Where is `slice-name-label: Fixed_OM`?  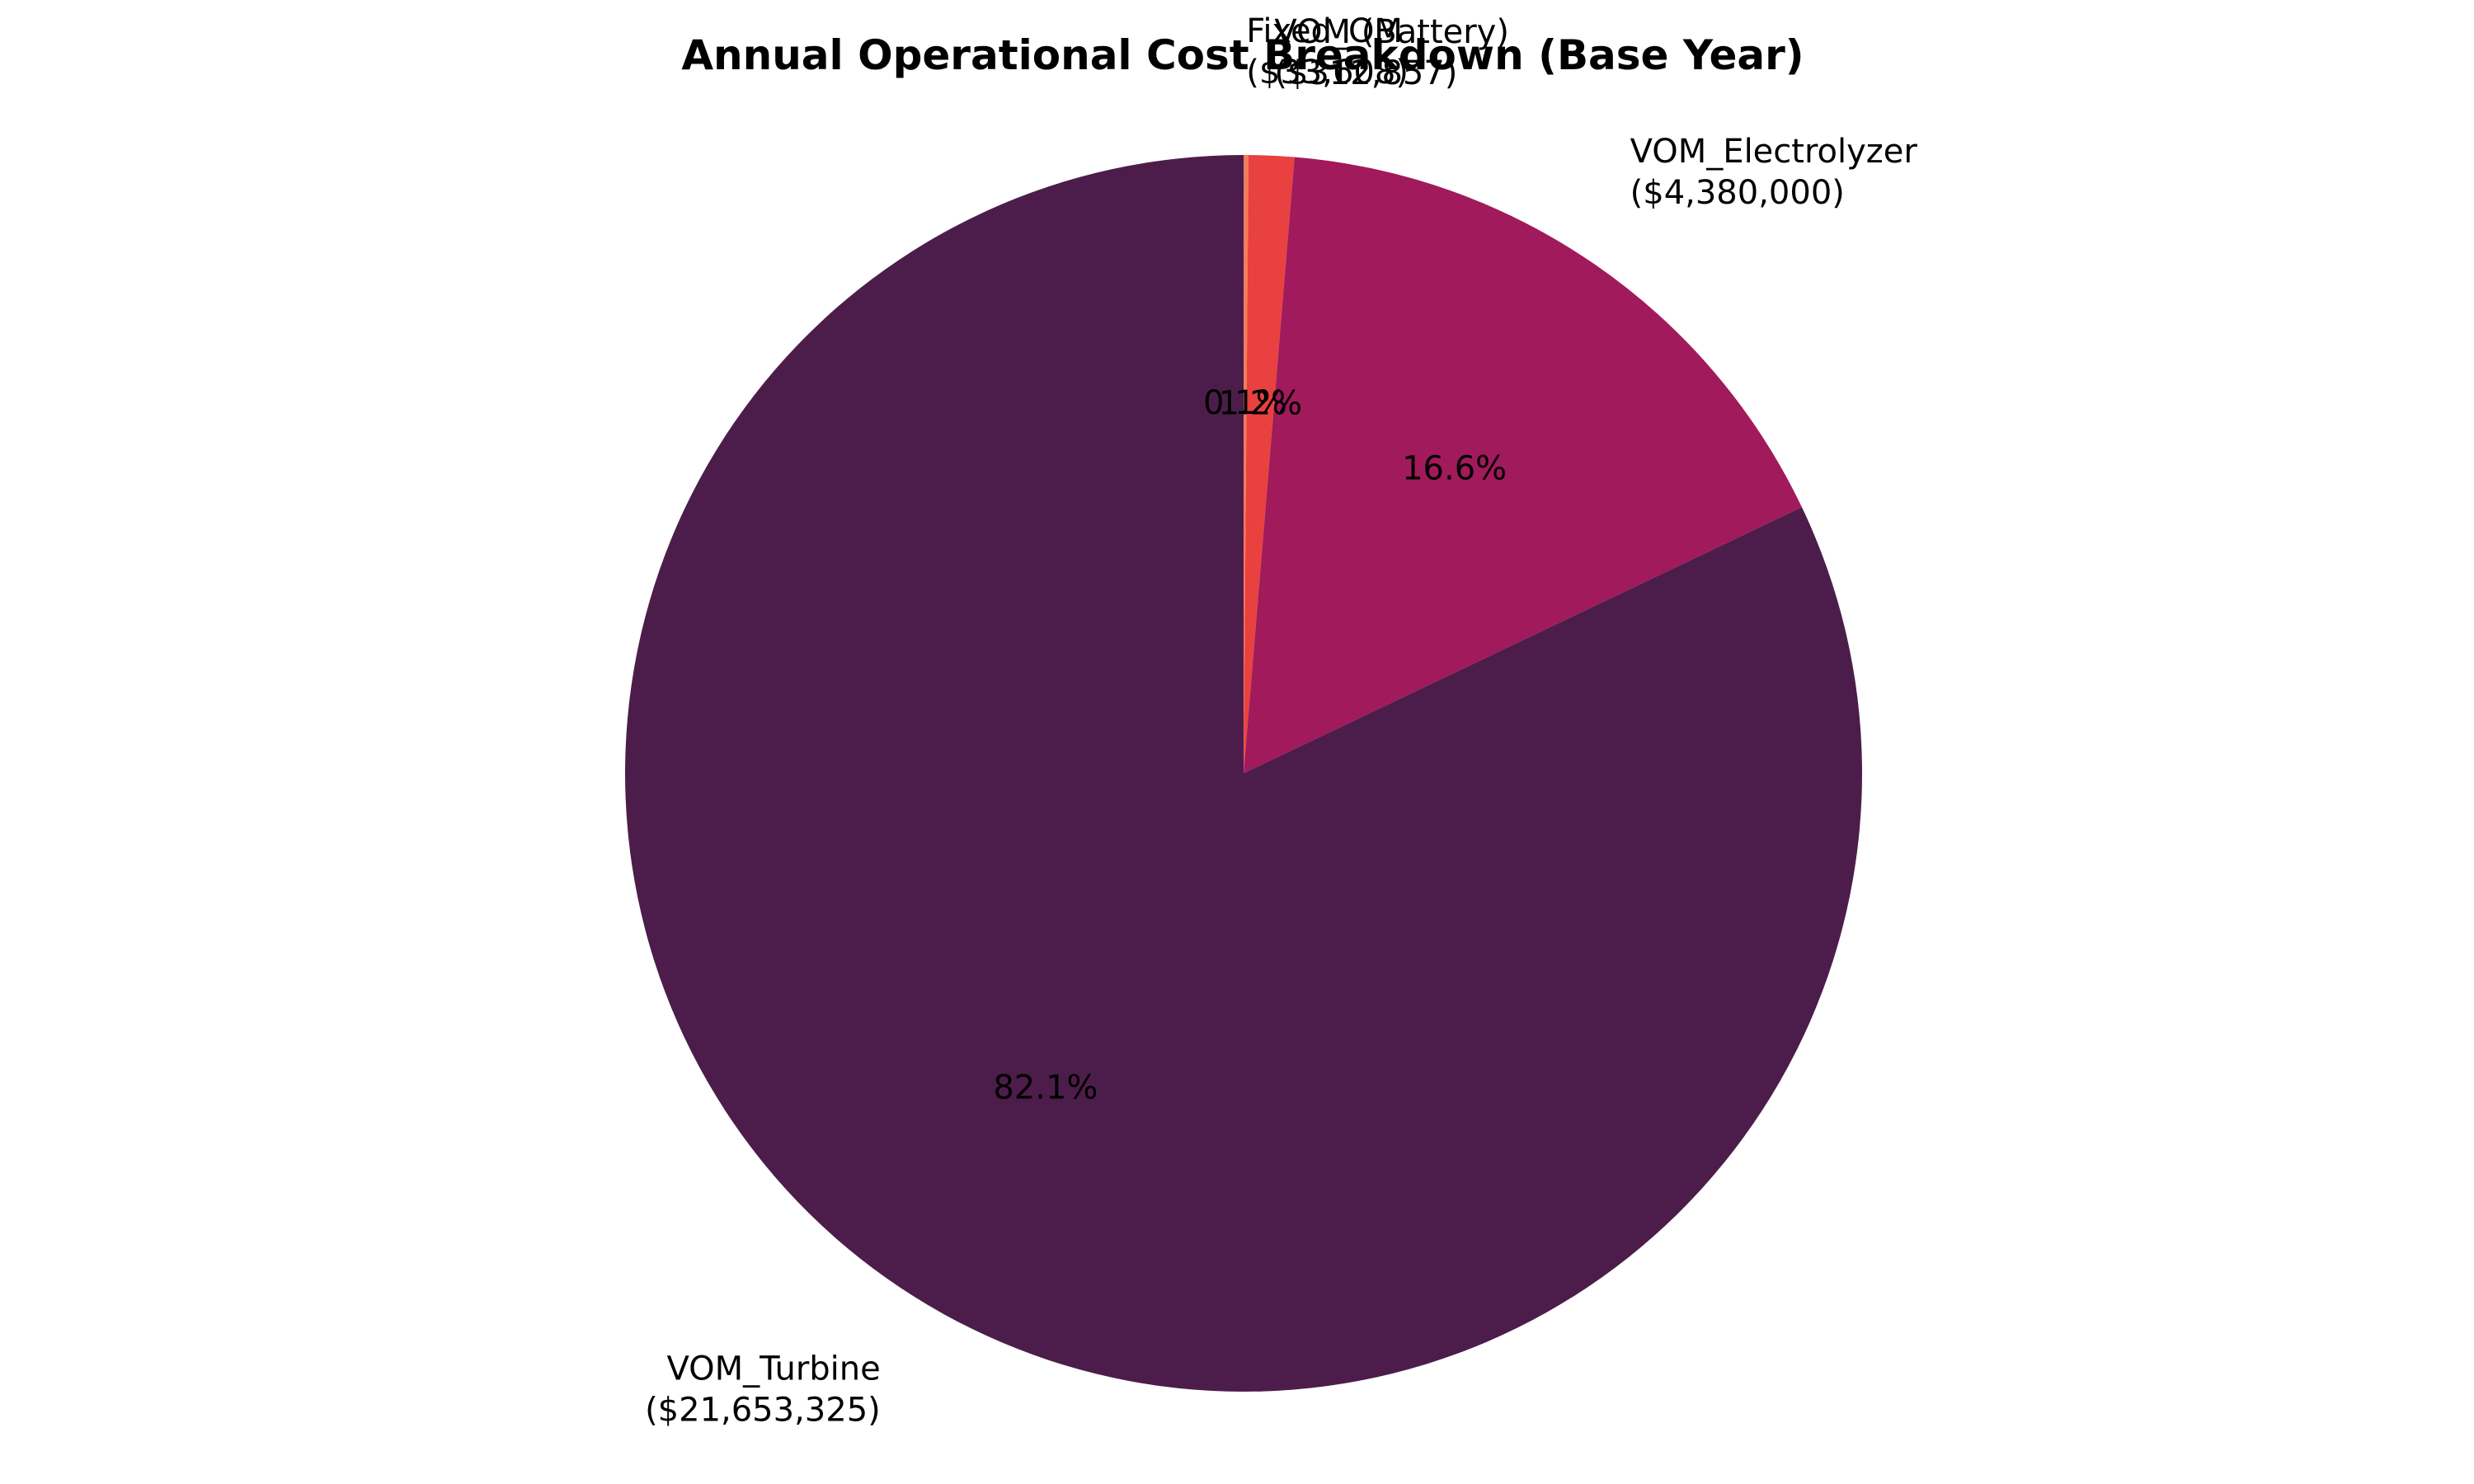 slice-name-label: Fixed_OM is located at coordinates (1324, 31).